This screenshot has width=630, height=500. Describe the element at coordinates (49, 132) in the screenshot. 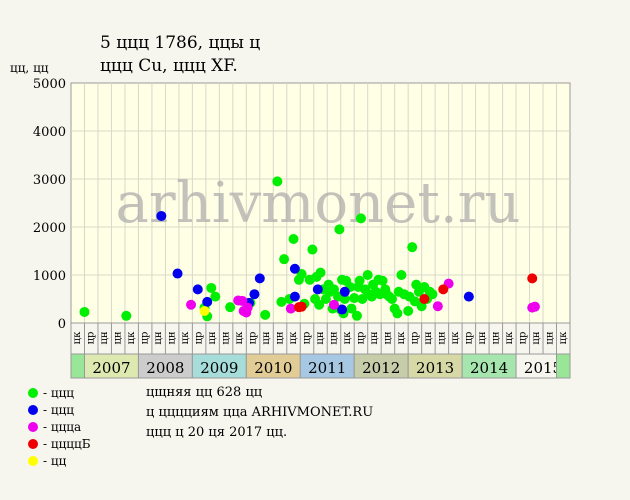

I see `y-tick-label: 4000` at that location.